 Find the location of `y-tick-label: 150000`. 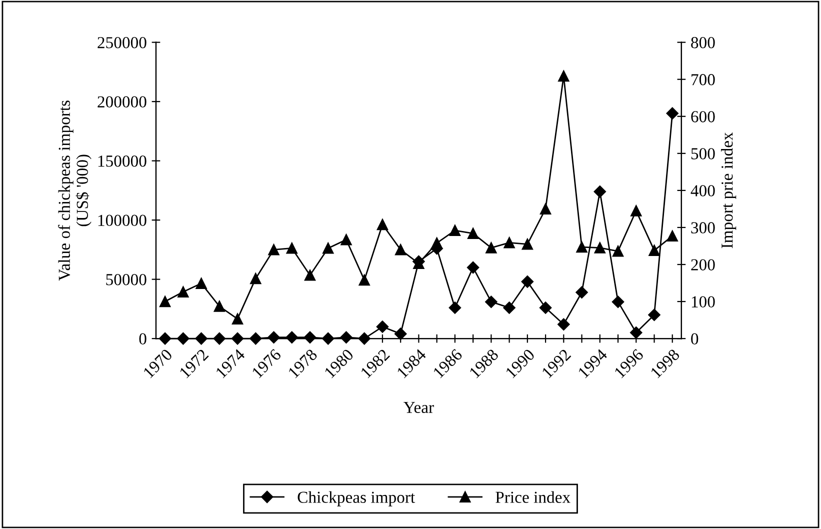

y-tick-label: 150000 is located at coordinates (122, 161).